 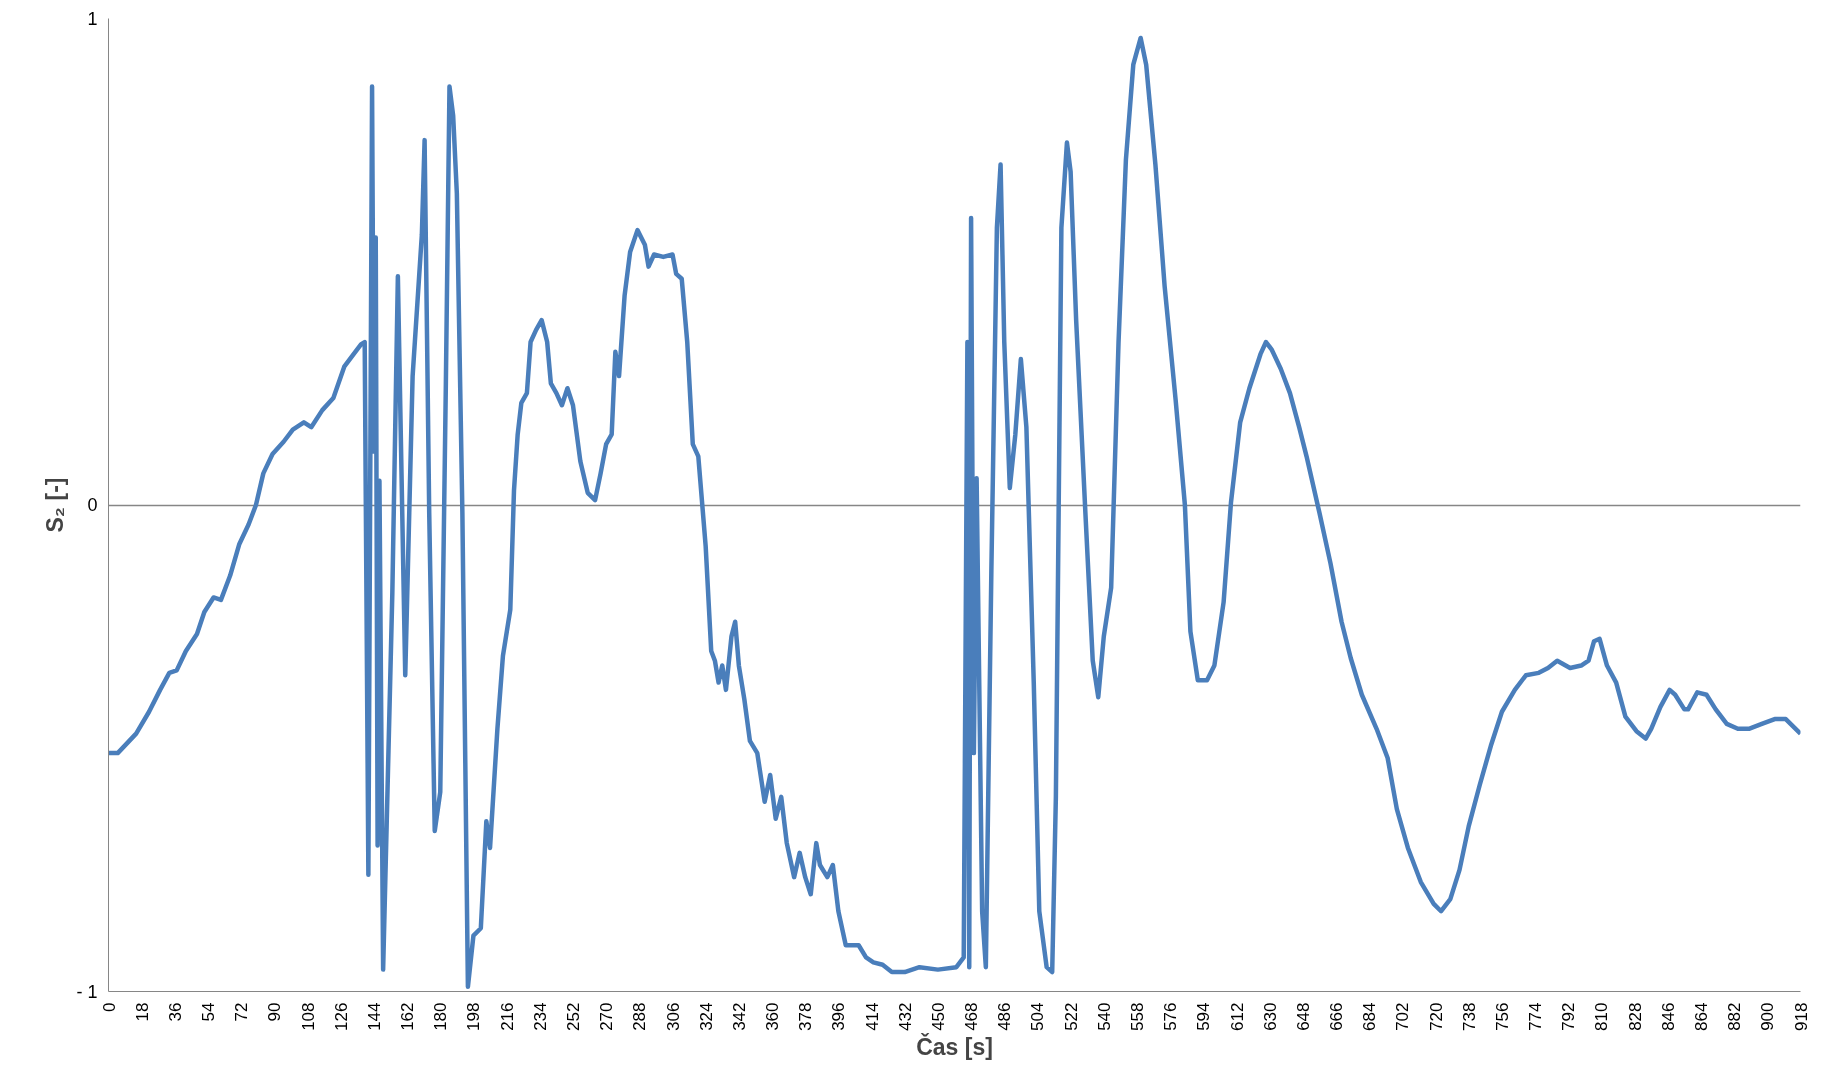 I want to click on x-tick-label: 126, so click(x=341, y=1016).